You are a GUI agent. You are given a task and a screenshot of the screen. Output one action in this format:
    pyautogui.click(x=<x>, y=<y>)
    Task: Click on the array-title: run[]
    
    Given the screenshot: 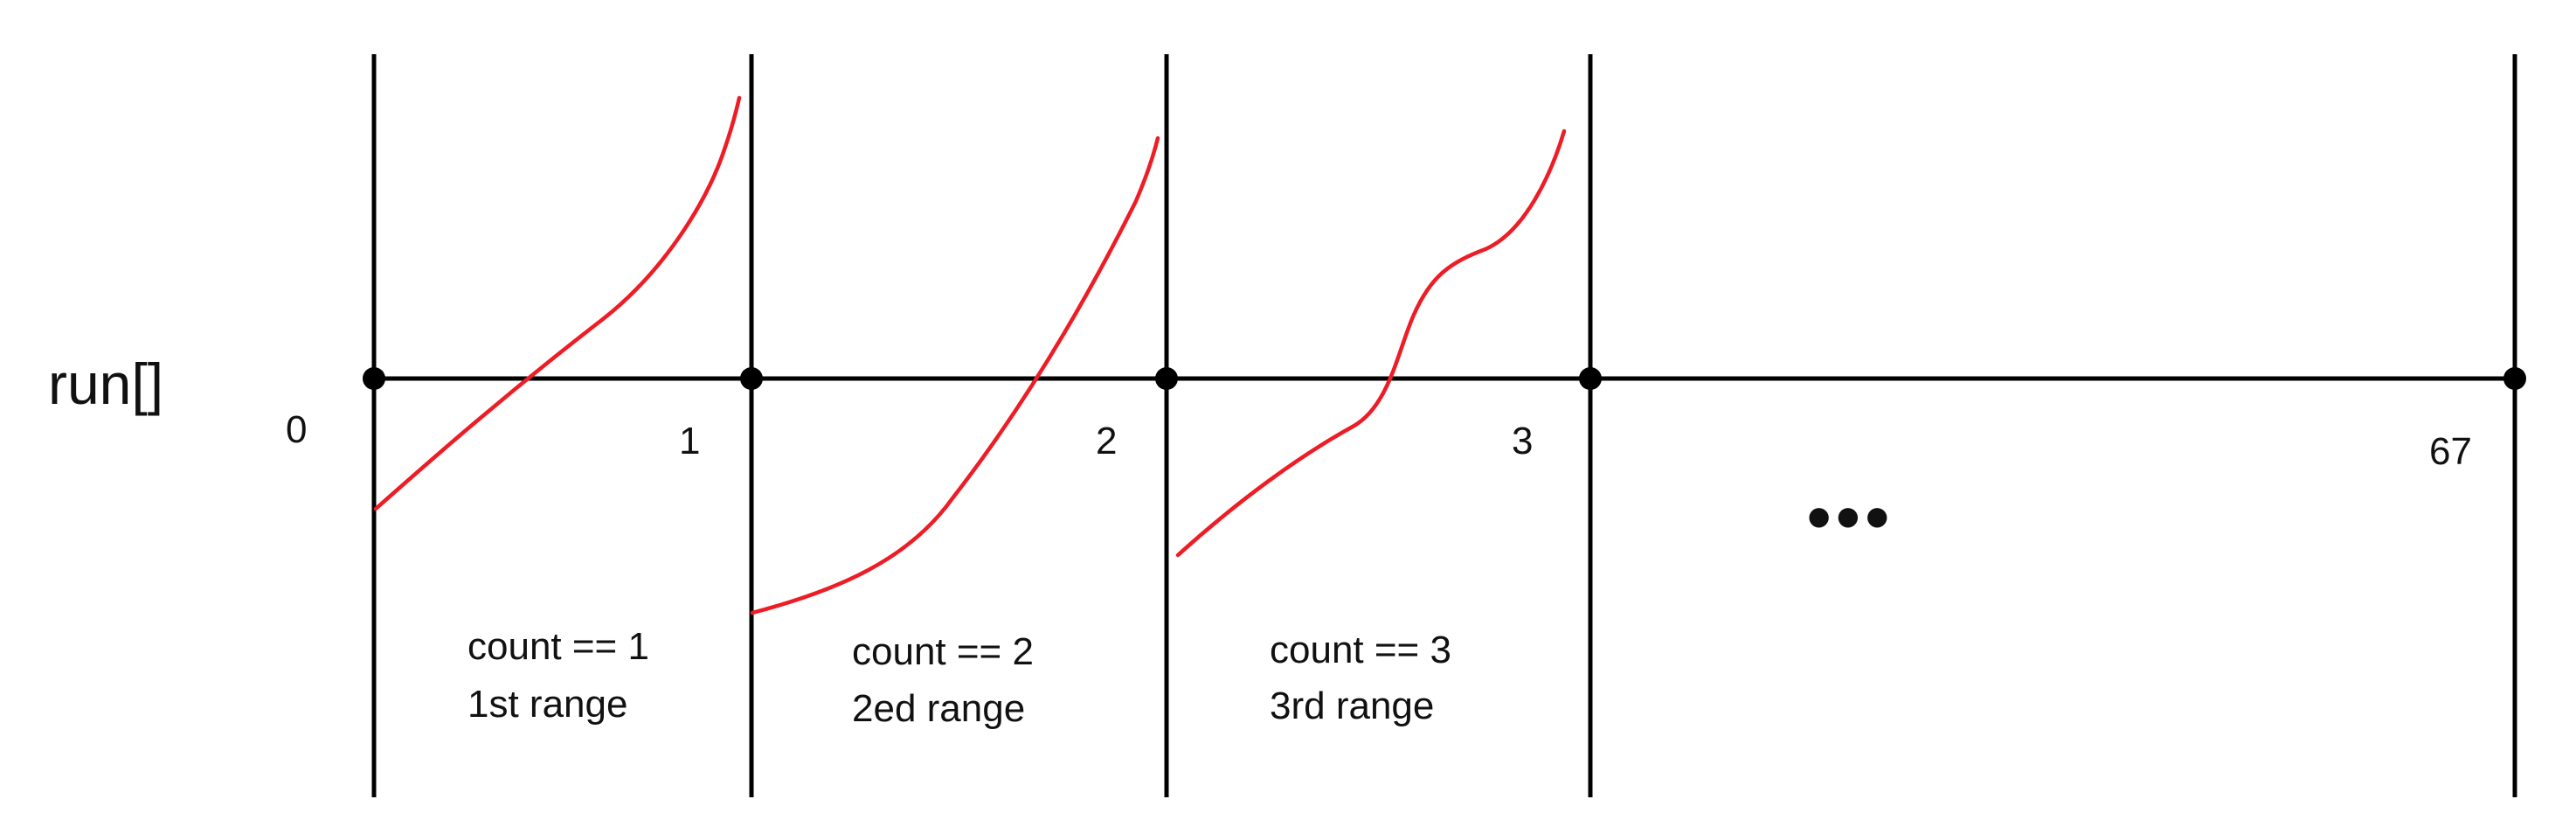 What is the action you would take?
    pyautogui.click(x=105, y=383)
    